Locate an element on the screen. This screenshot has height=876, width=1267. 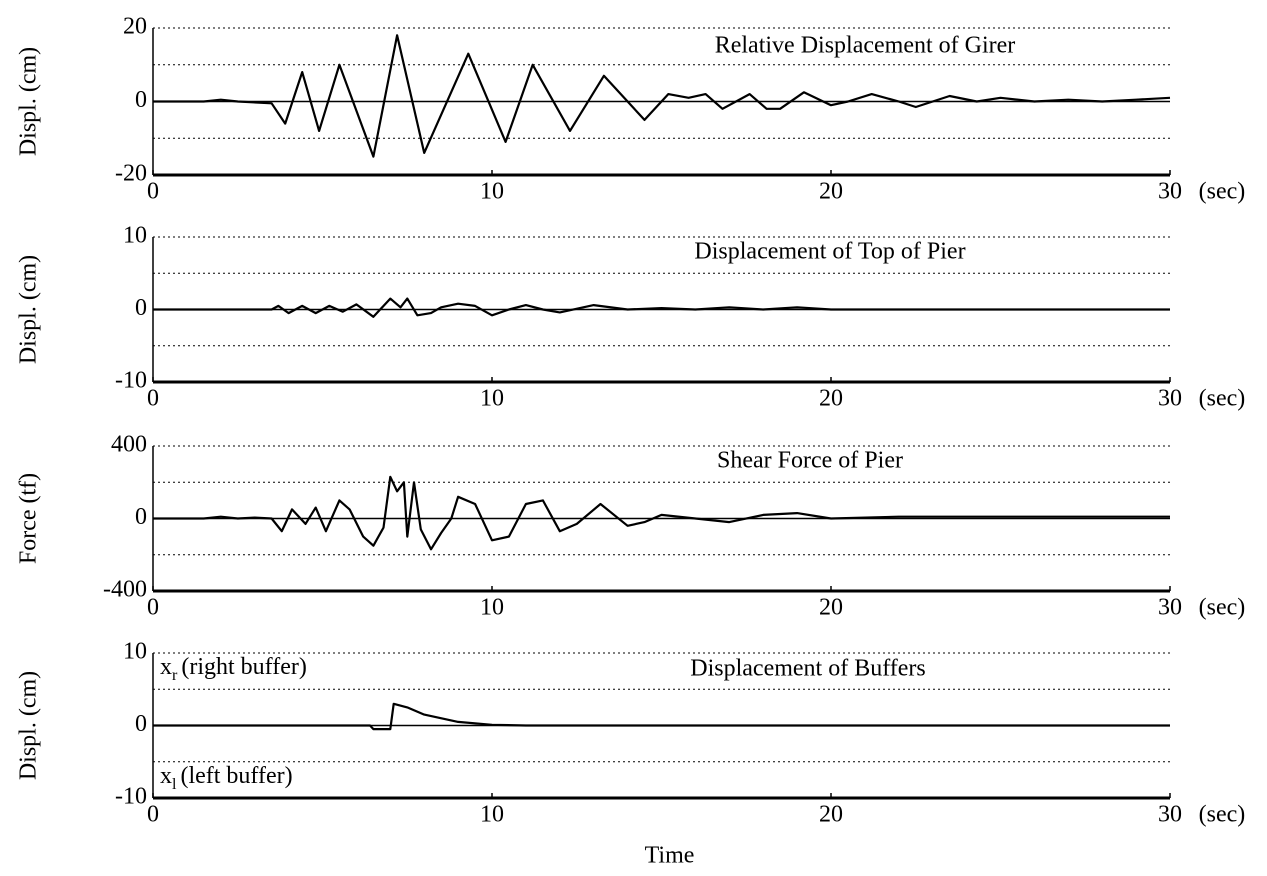
chart-title: Displacement of Top of Pier is located at coordinates (829, 252).